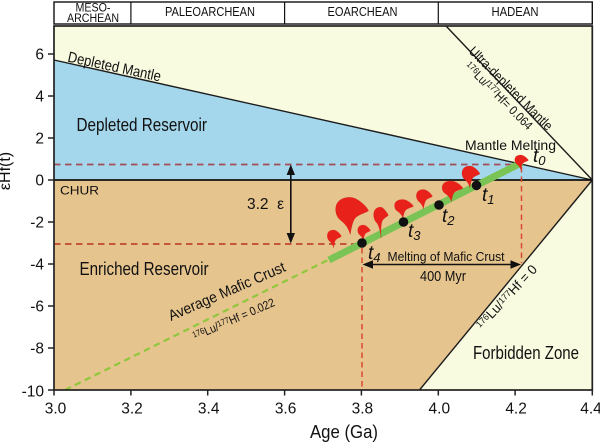 The height and width of the screenshot is (443, 600). Describe the element at coordinates (510, 145) in the screenshot. I see `svg-text: Mantle Melting` at that location.